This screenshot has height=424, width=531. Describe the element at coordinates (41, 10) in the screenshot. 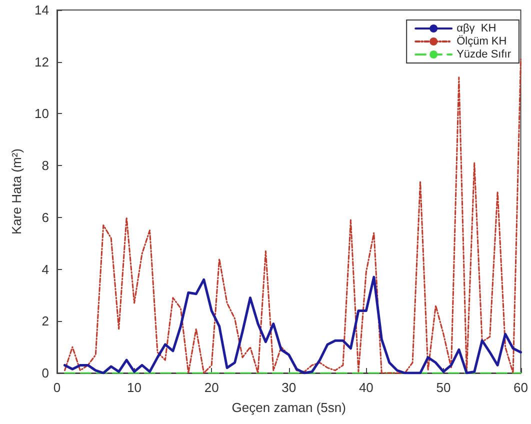

I see `y-tick-label: 14` at that location.